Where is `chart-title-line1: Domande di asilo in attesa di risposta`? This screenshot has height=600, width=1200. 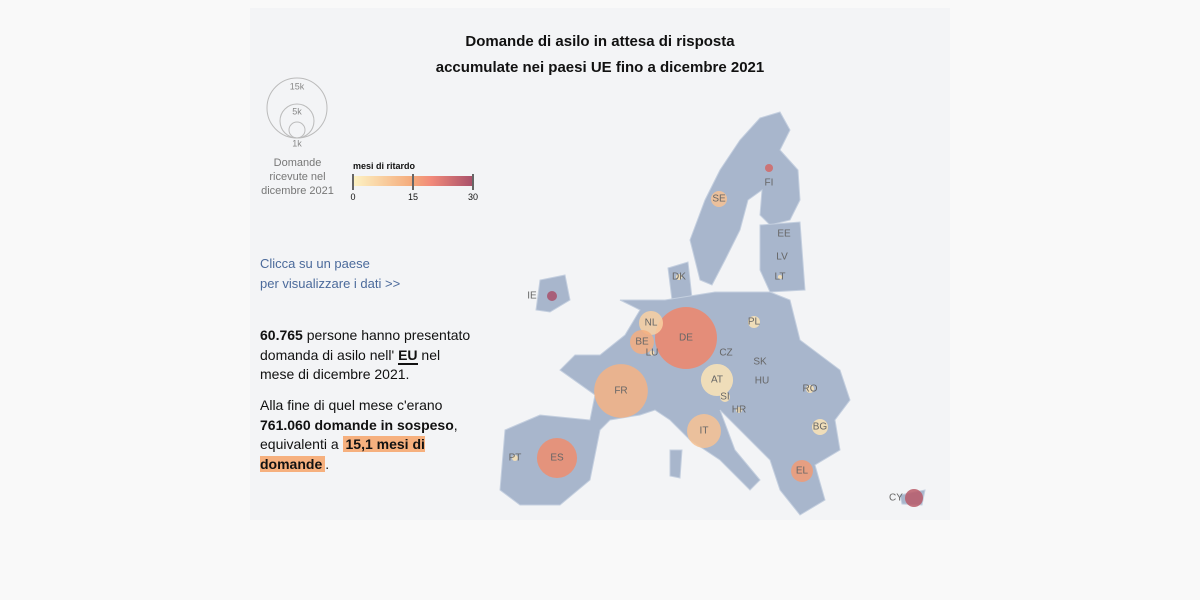 chart-title-line1: Domande di asilo in attesa di risposta is located at coordinates (600, 41).